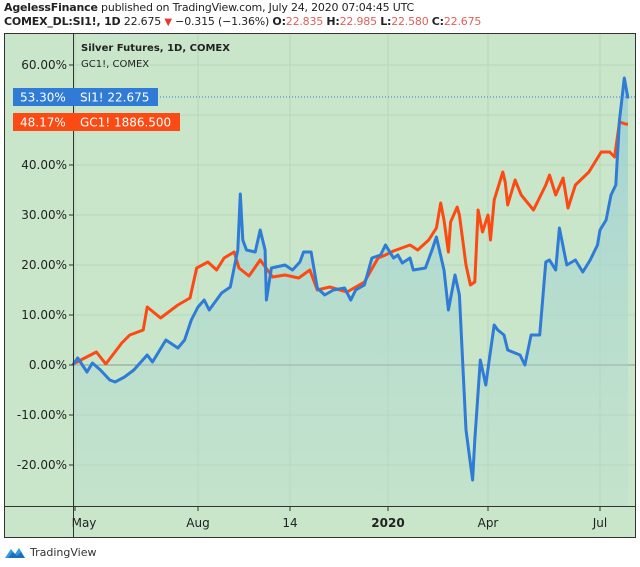 The image size is (640, 567). What do you see at coordinates (44, 215) in the screenshot?
I see `y-tick-label: 30.00%` at bounding box center [44, 215].